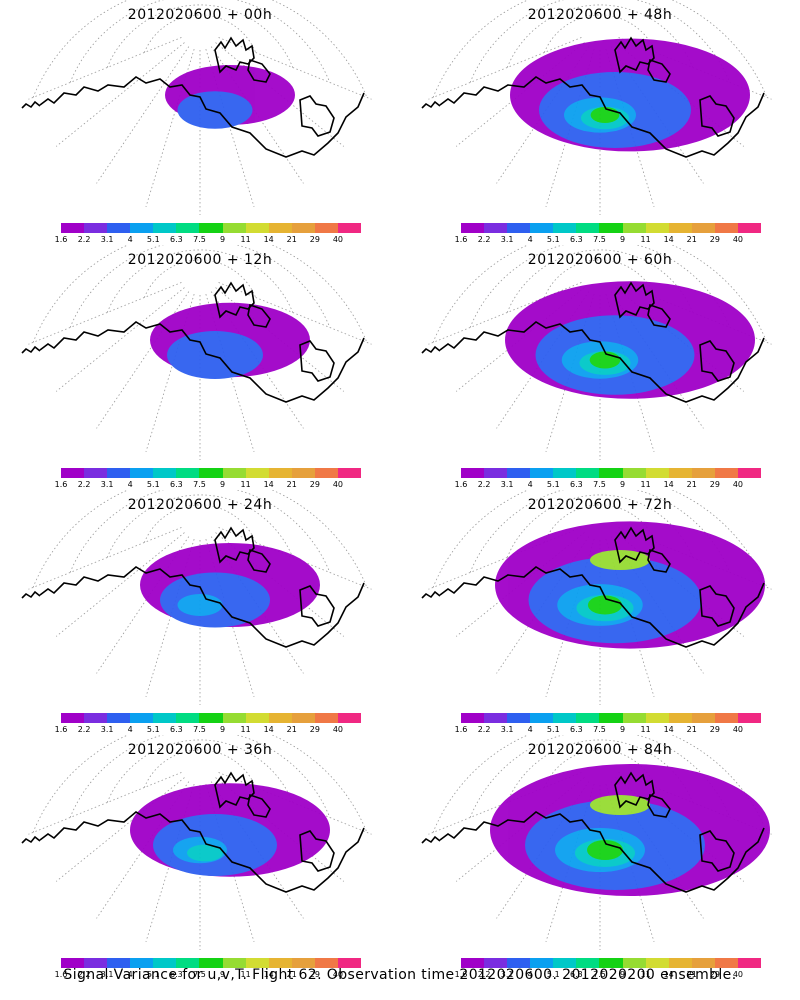 The height and width of the screenshot is (1000, 800). Describe the element at coordinates (268, 729) in the screenshot. I see `colorbar-label: 14` at that location.